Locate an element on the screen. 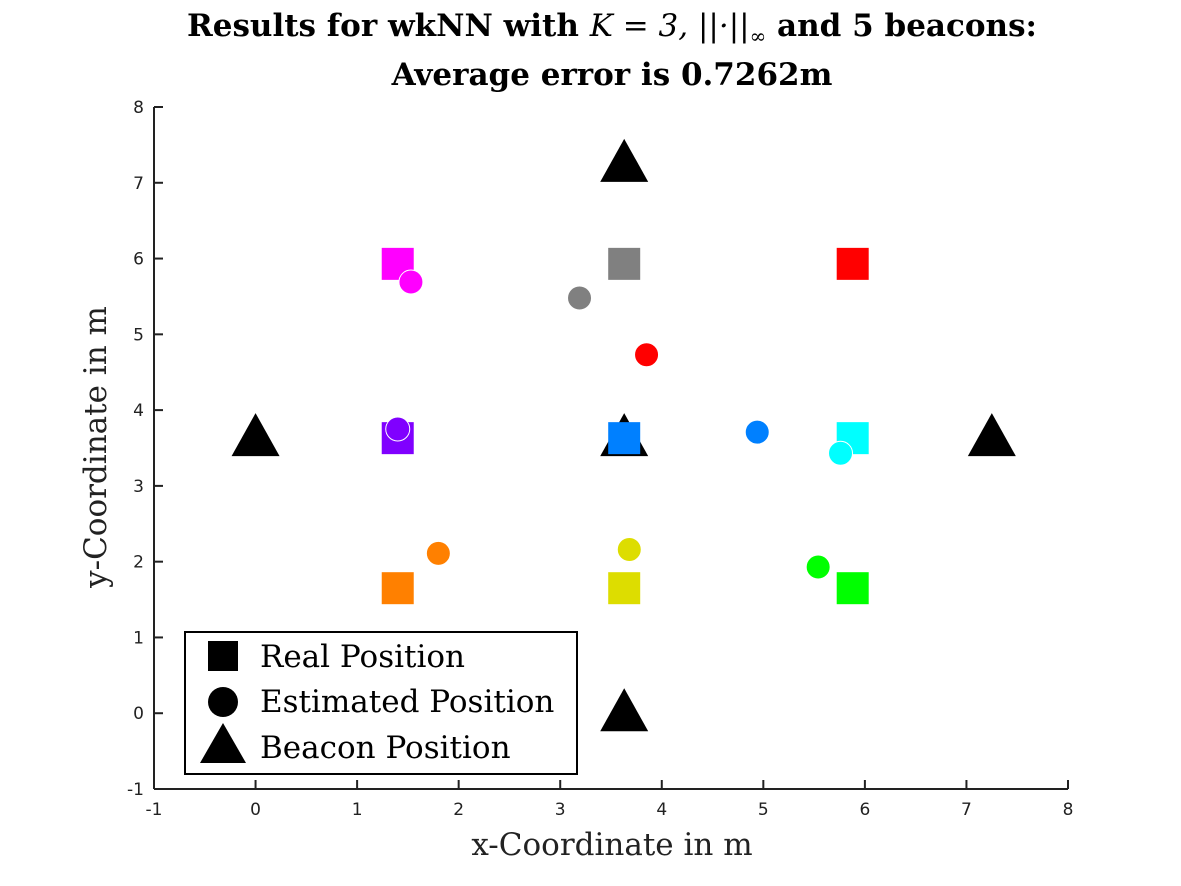  y-tick-label: 1 is located at coordinates (138, 638).